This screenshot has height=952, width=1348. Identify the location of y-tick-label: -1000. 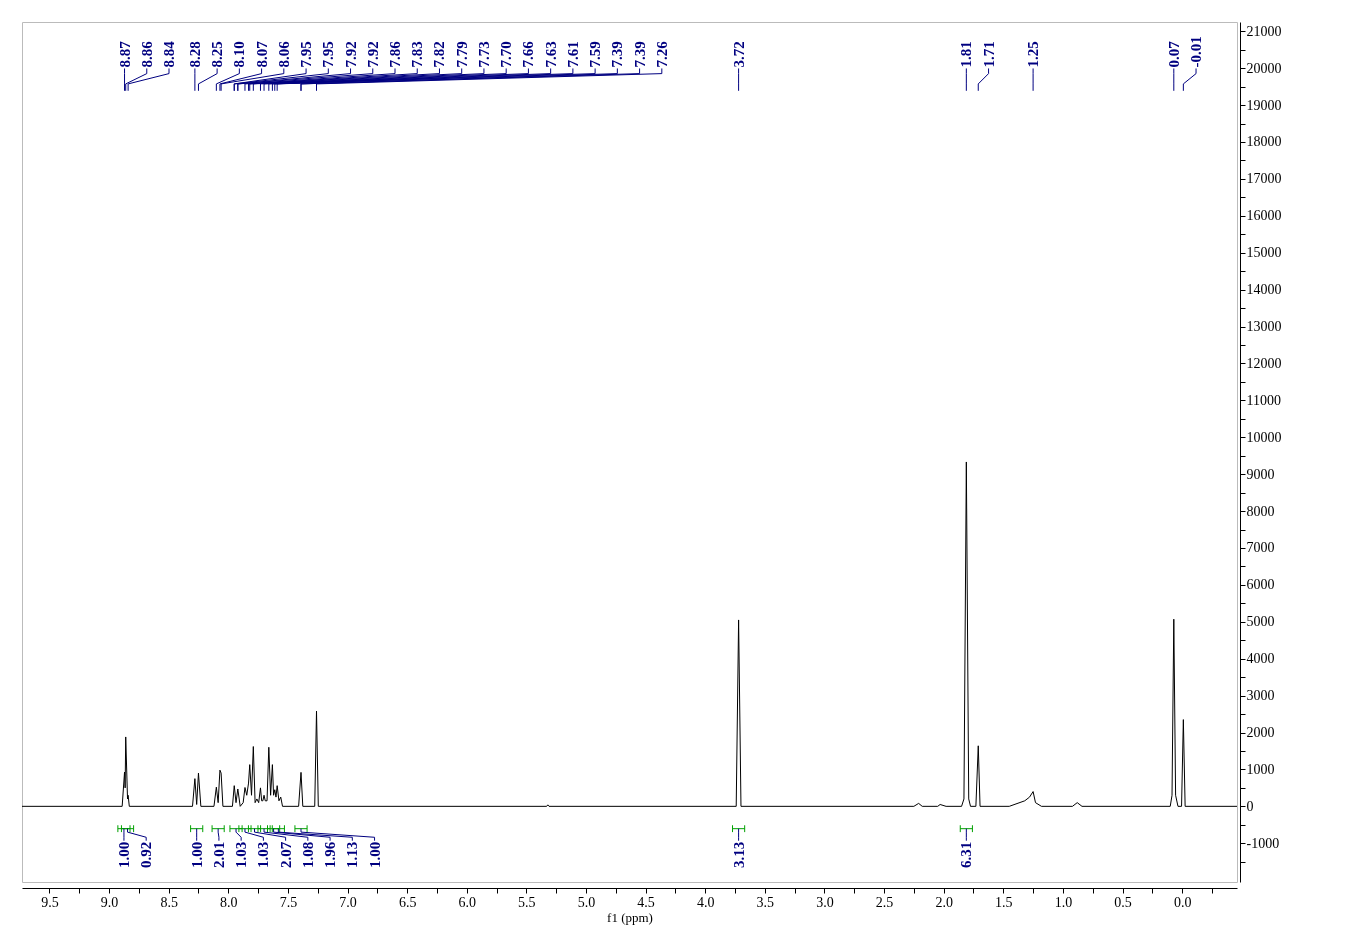
(1263, 843).